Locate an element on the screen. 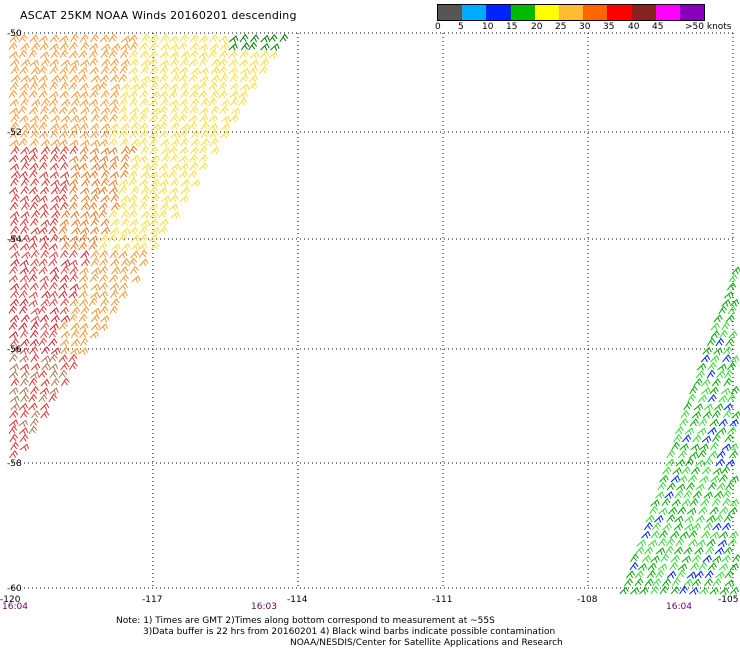 This screenshot has height=650, width=740. legend-tick-label: 30 is located at coordinates (585, 27).